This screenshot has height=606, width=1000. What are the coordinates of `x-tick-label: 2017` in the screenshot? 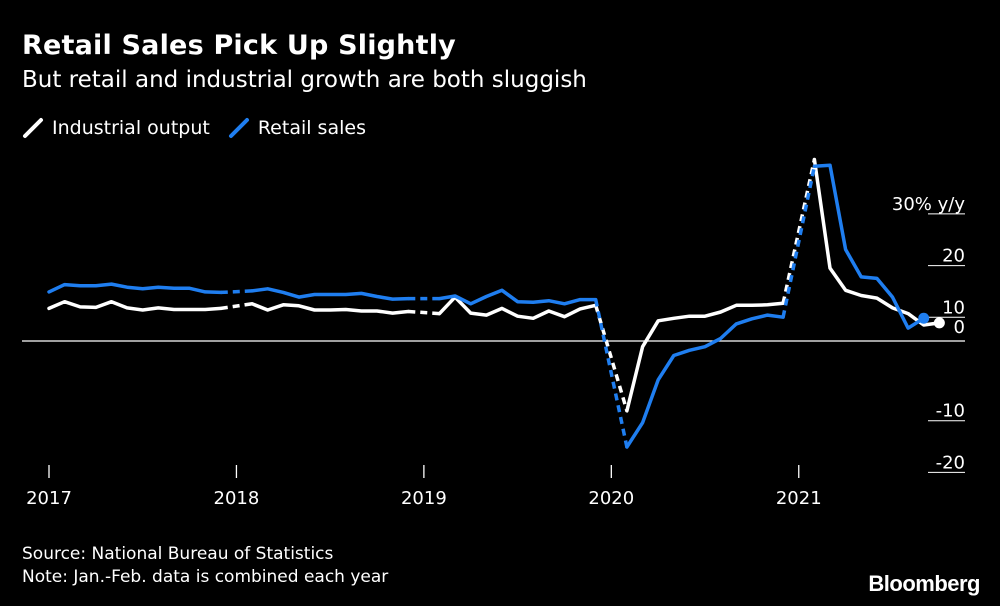 It's located at (49, 498).